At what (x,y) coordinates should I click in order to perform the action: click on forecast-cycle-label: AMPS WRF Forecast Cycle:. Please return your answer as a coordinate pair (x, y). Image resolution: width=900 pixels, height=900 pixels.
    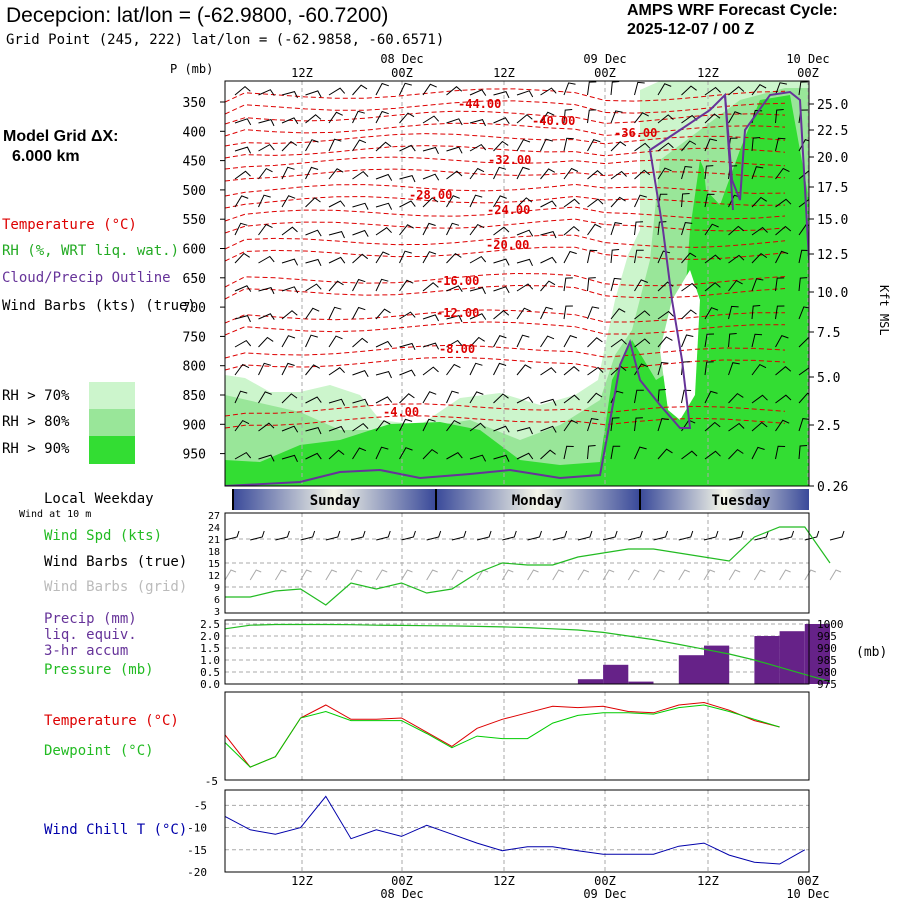
    Looking at the image, I should click on (732, 10).